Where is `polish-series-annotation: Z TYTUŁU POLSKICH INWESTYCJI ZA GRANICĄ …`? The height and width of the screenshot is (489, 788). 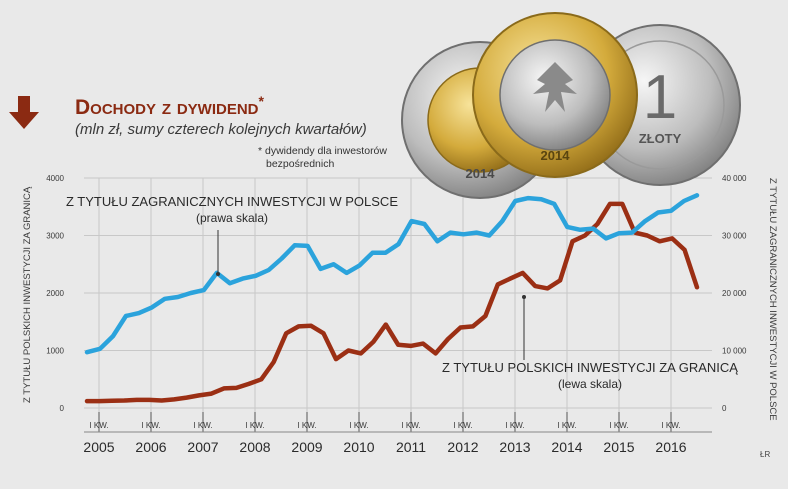
polish-series-annotation: Z TYTUŁU POLSKICH INWESTYCJI ZA GRANICĄ … is located at coordinates (590, 343).